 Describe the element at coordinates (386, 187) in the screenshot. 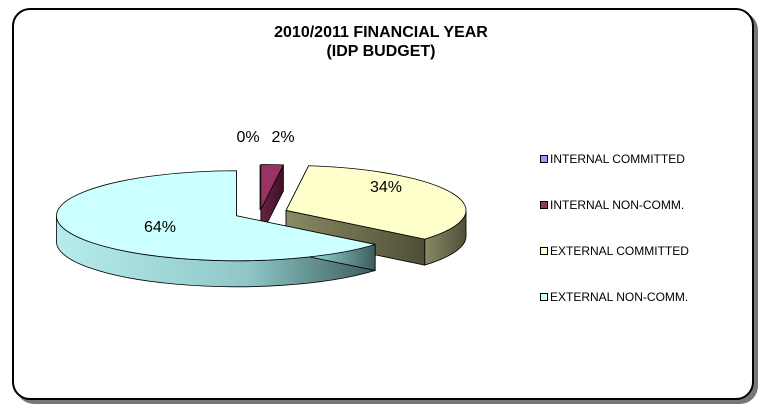

I see `data-label-2: 34%` at that location.